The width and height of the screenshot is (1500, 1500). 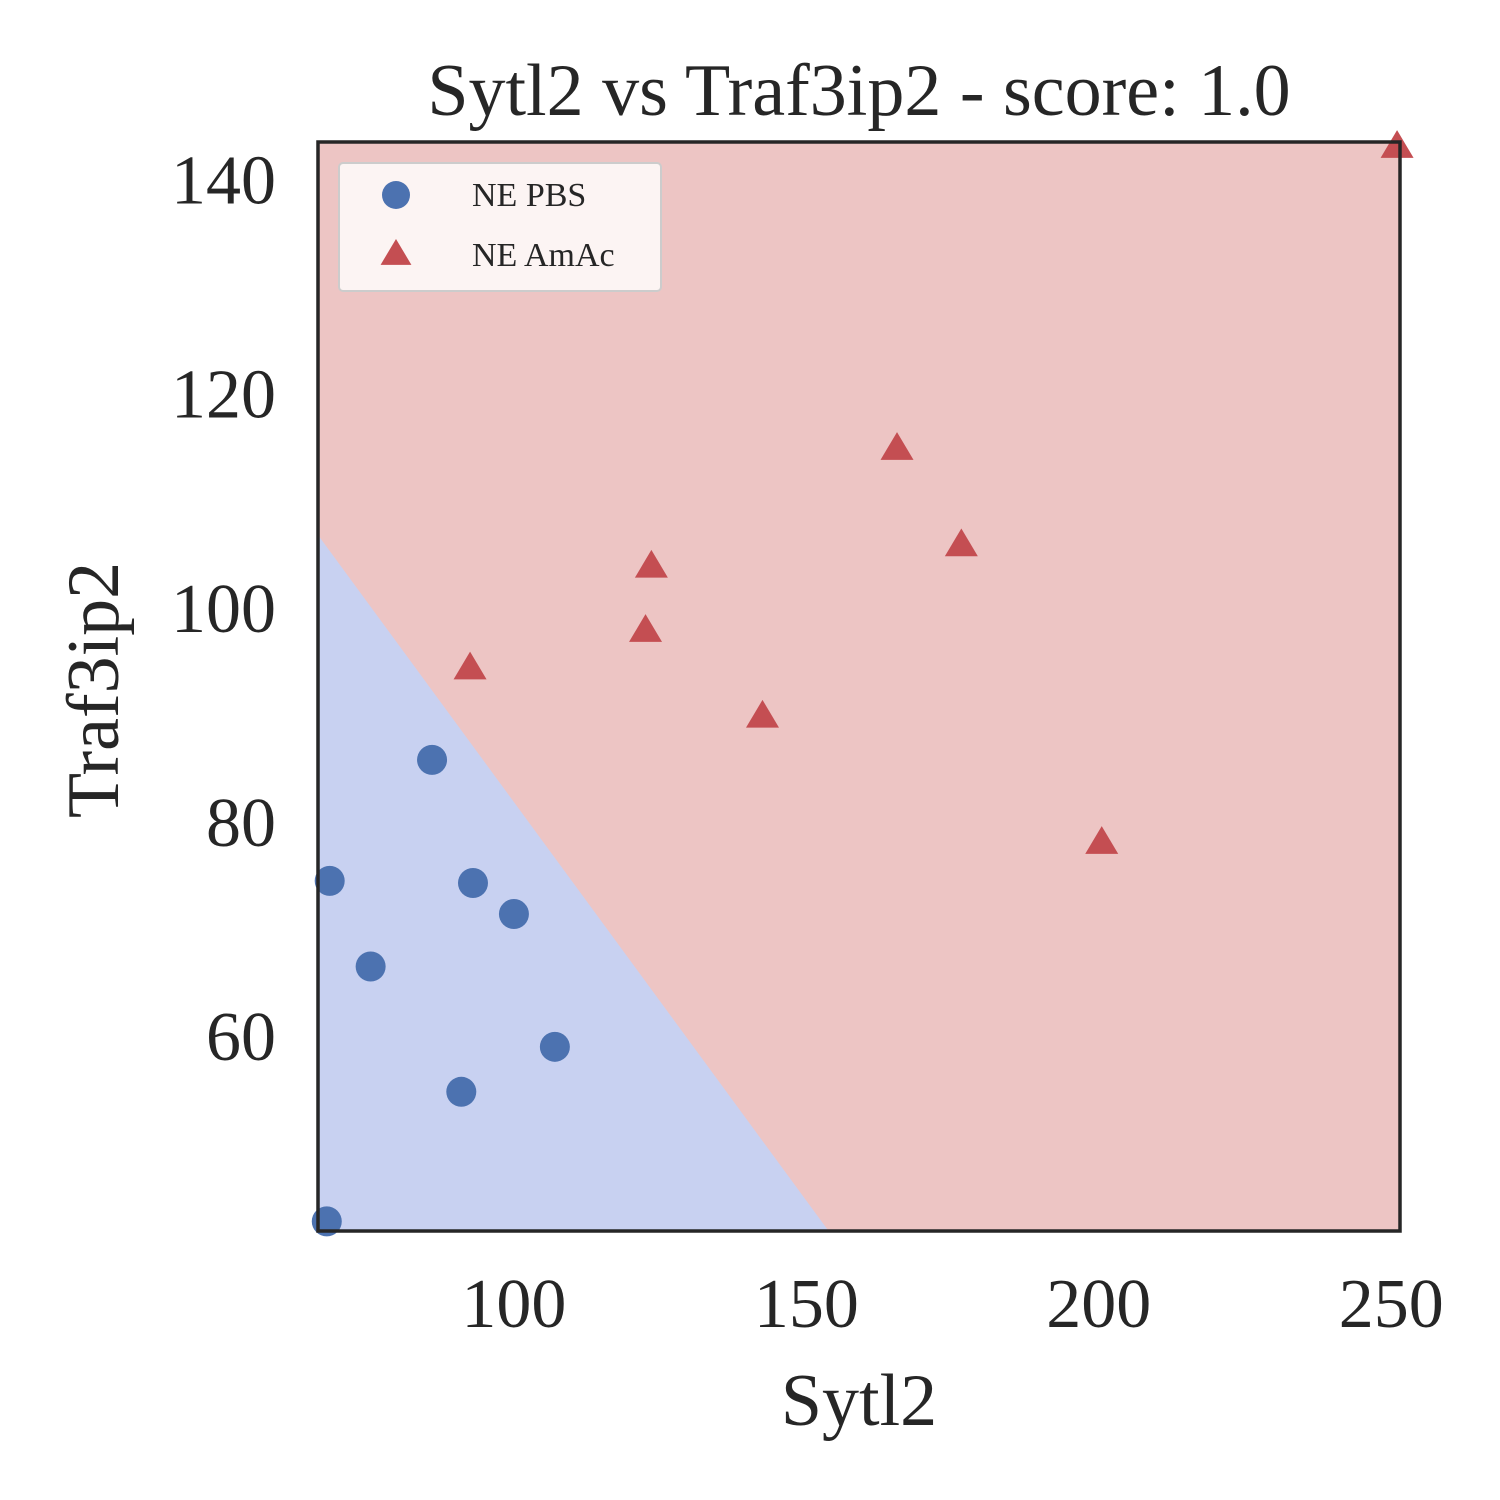 I want to click on chart-title: Sytl2 vs Traf3ip2 - score: 1.0, so click(x=858, y=91).